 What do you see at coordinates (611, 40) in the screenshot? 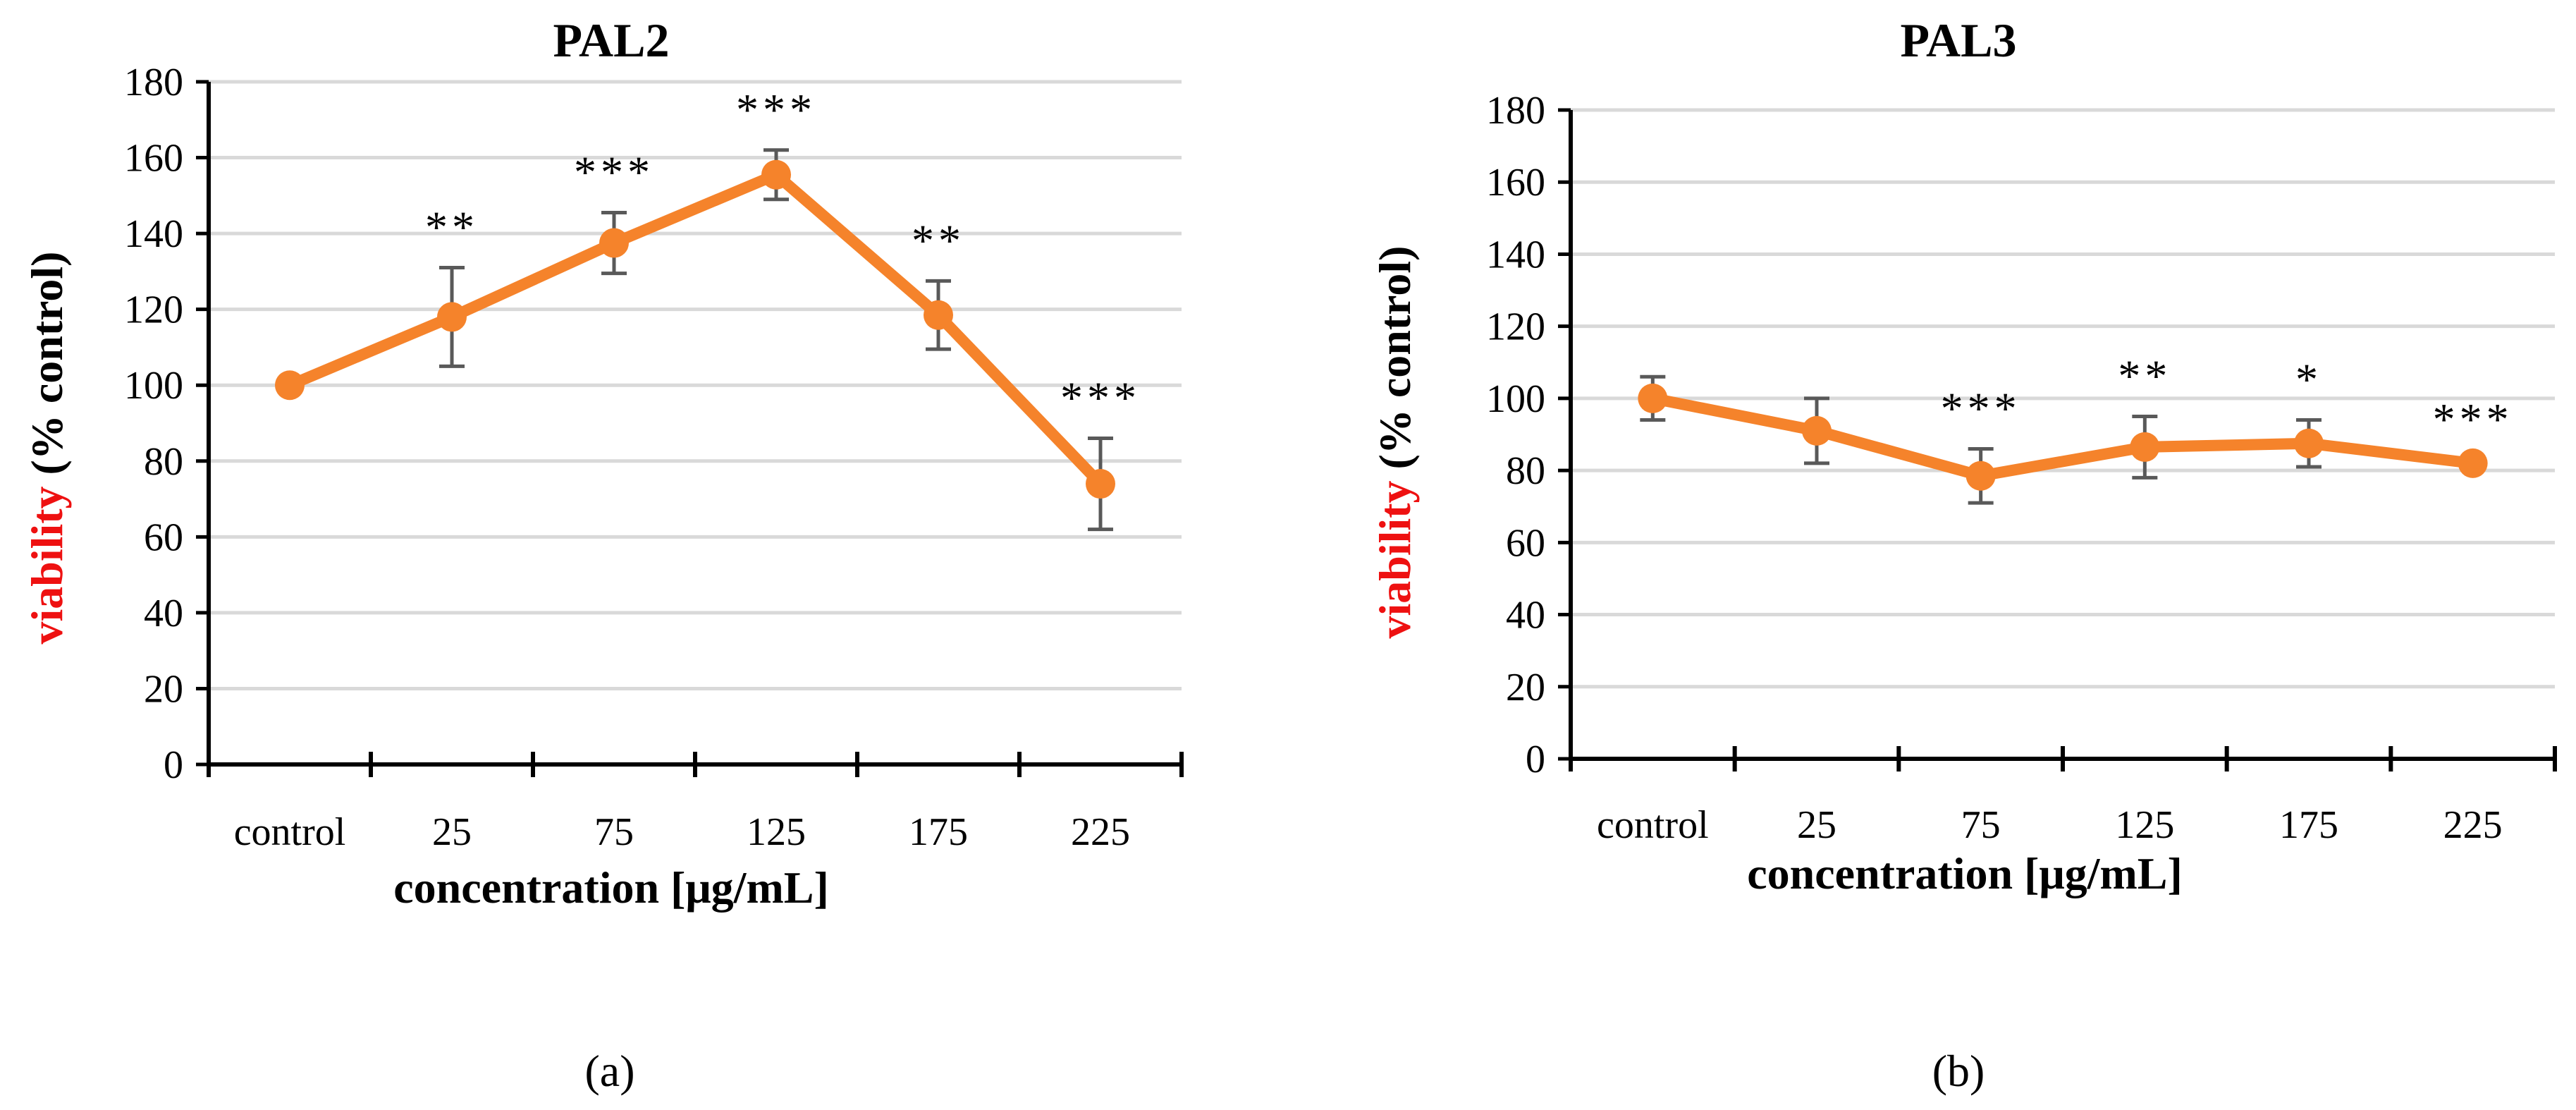
I see `chart-title: PAL2` at bounding box center [611, 40].